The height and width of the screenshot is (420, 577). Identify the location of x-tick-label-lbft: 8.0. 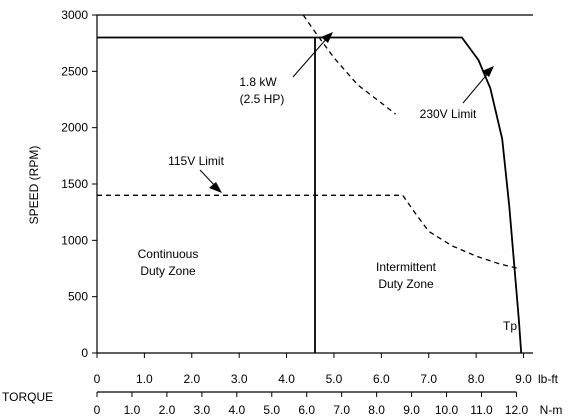
(476, 379).